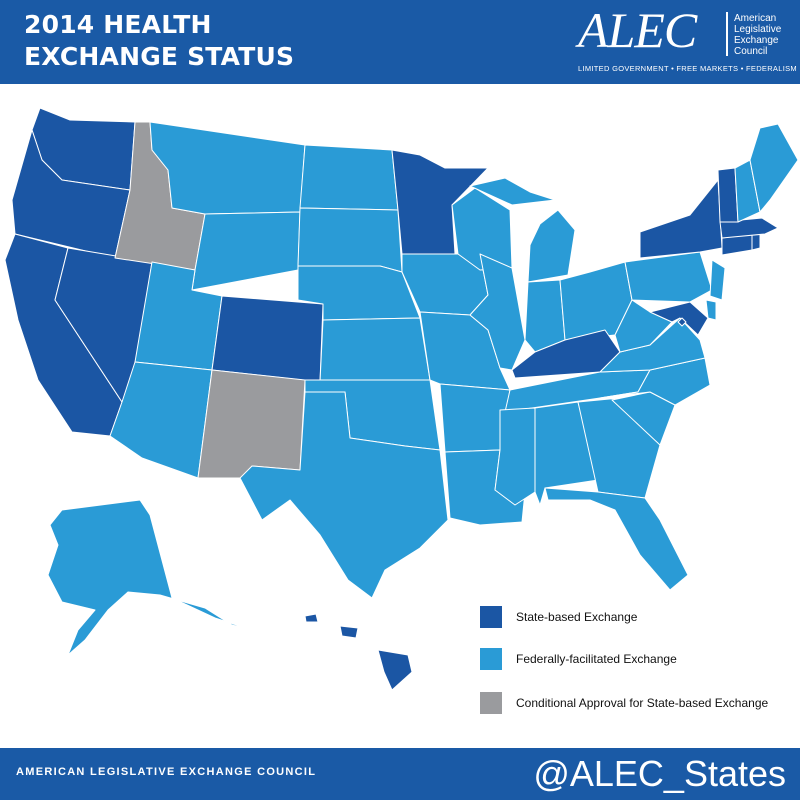 The height and width of the screenshot is (800, 800). Describe the element at coordinates (515, 456) in the screenshot. I see `state-MS` at that location.